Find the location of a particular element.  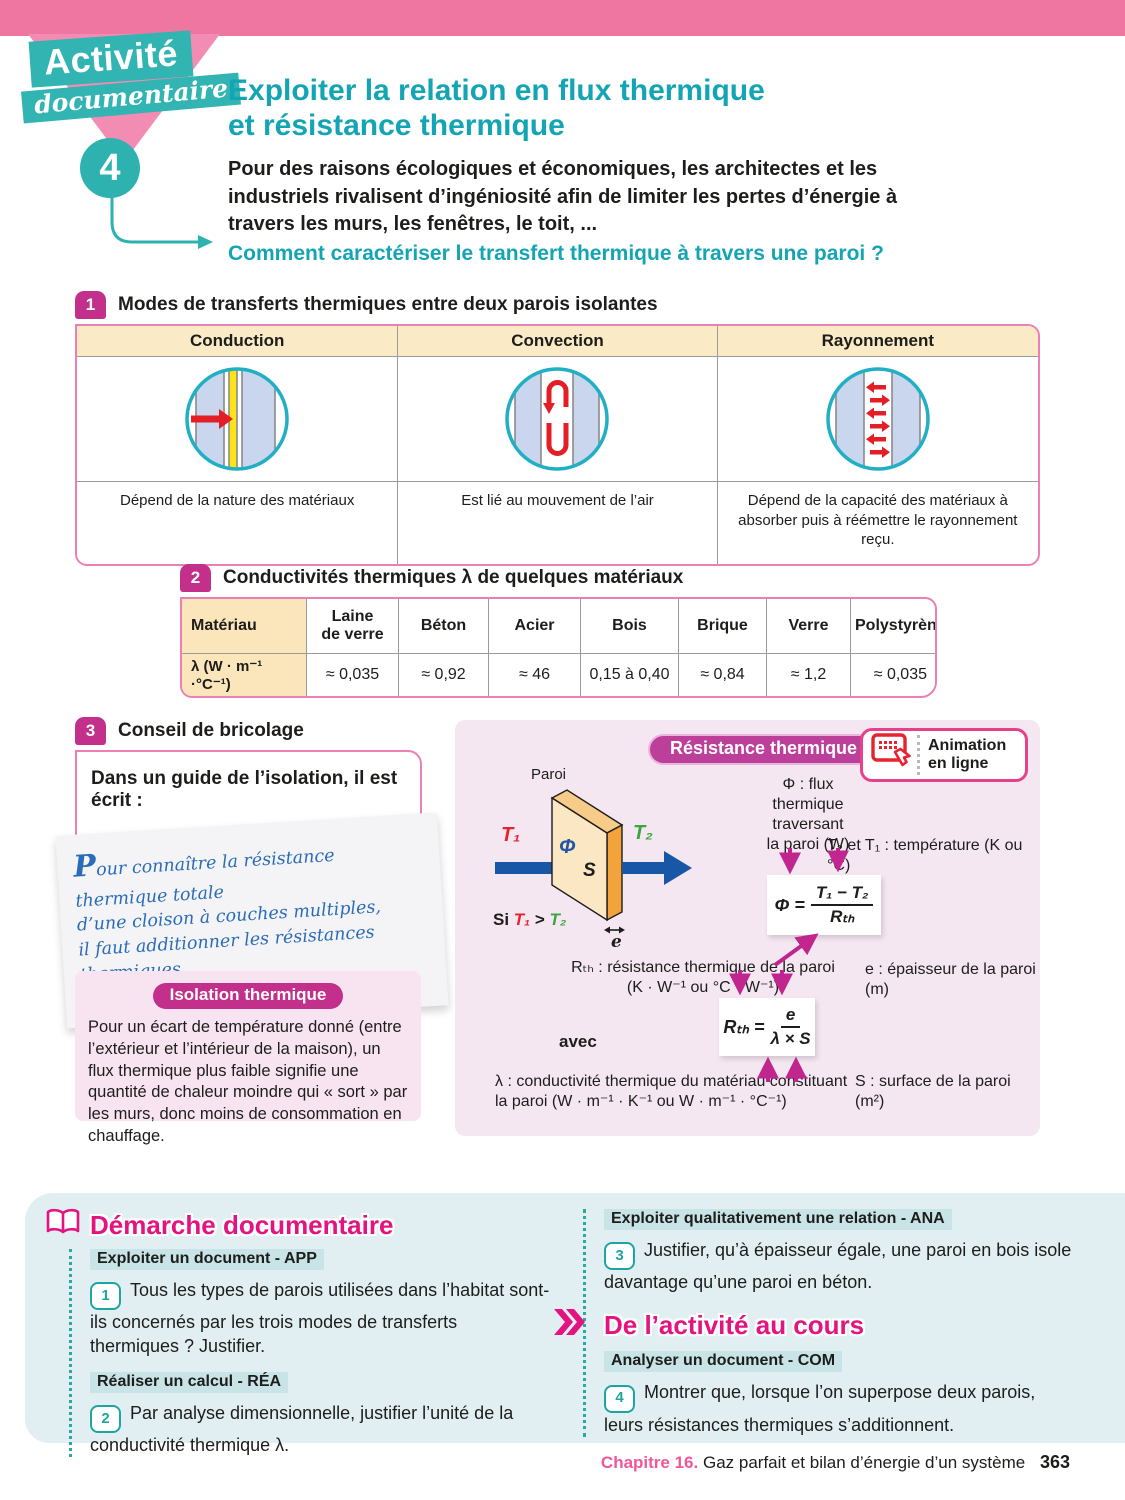

doc1-caption: Dépend de la nature des matériaux is located at coordinates (237, 522).